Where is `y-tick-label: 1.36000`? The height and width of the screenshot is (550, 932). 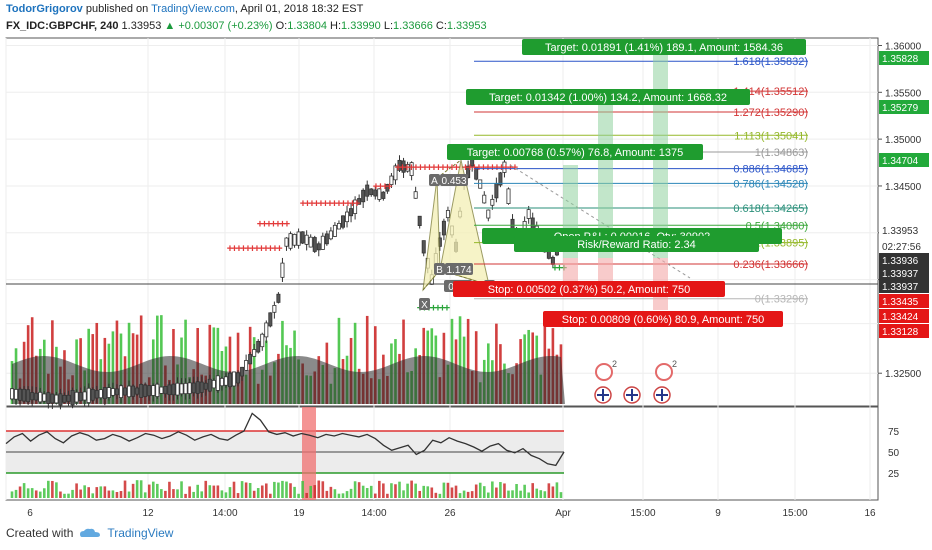
y-tick-label: 1.36000 is located at coordinates (903, 46).